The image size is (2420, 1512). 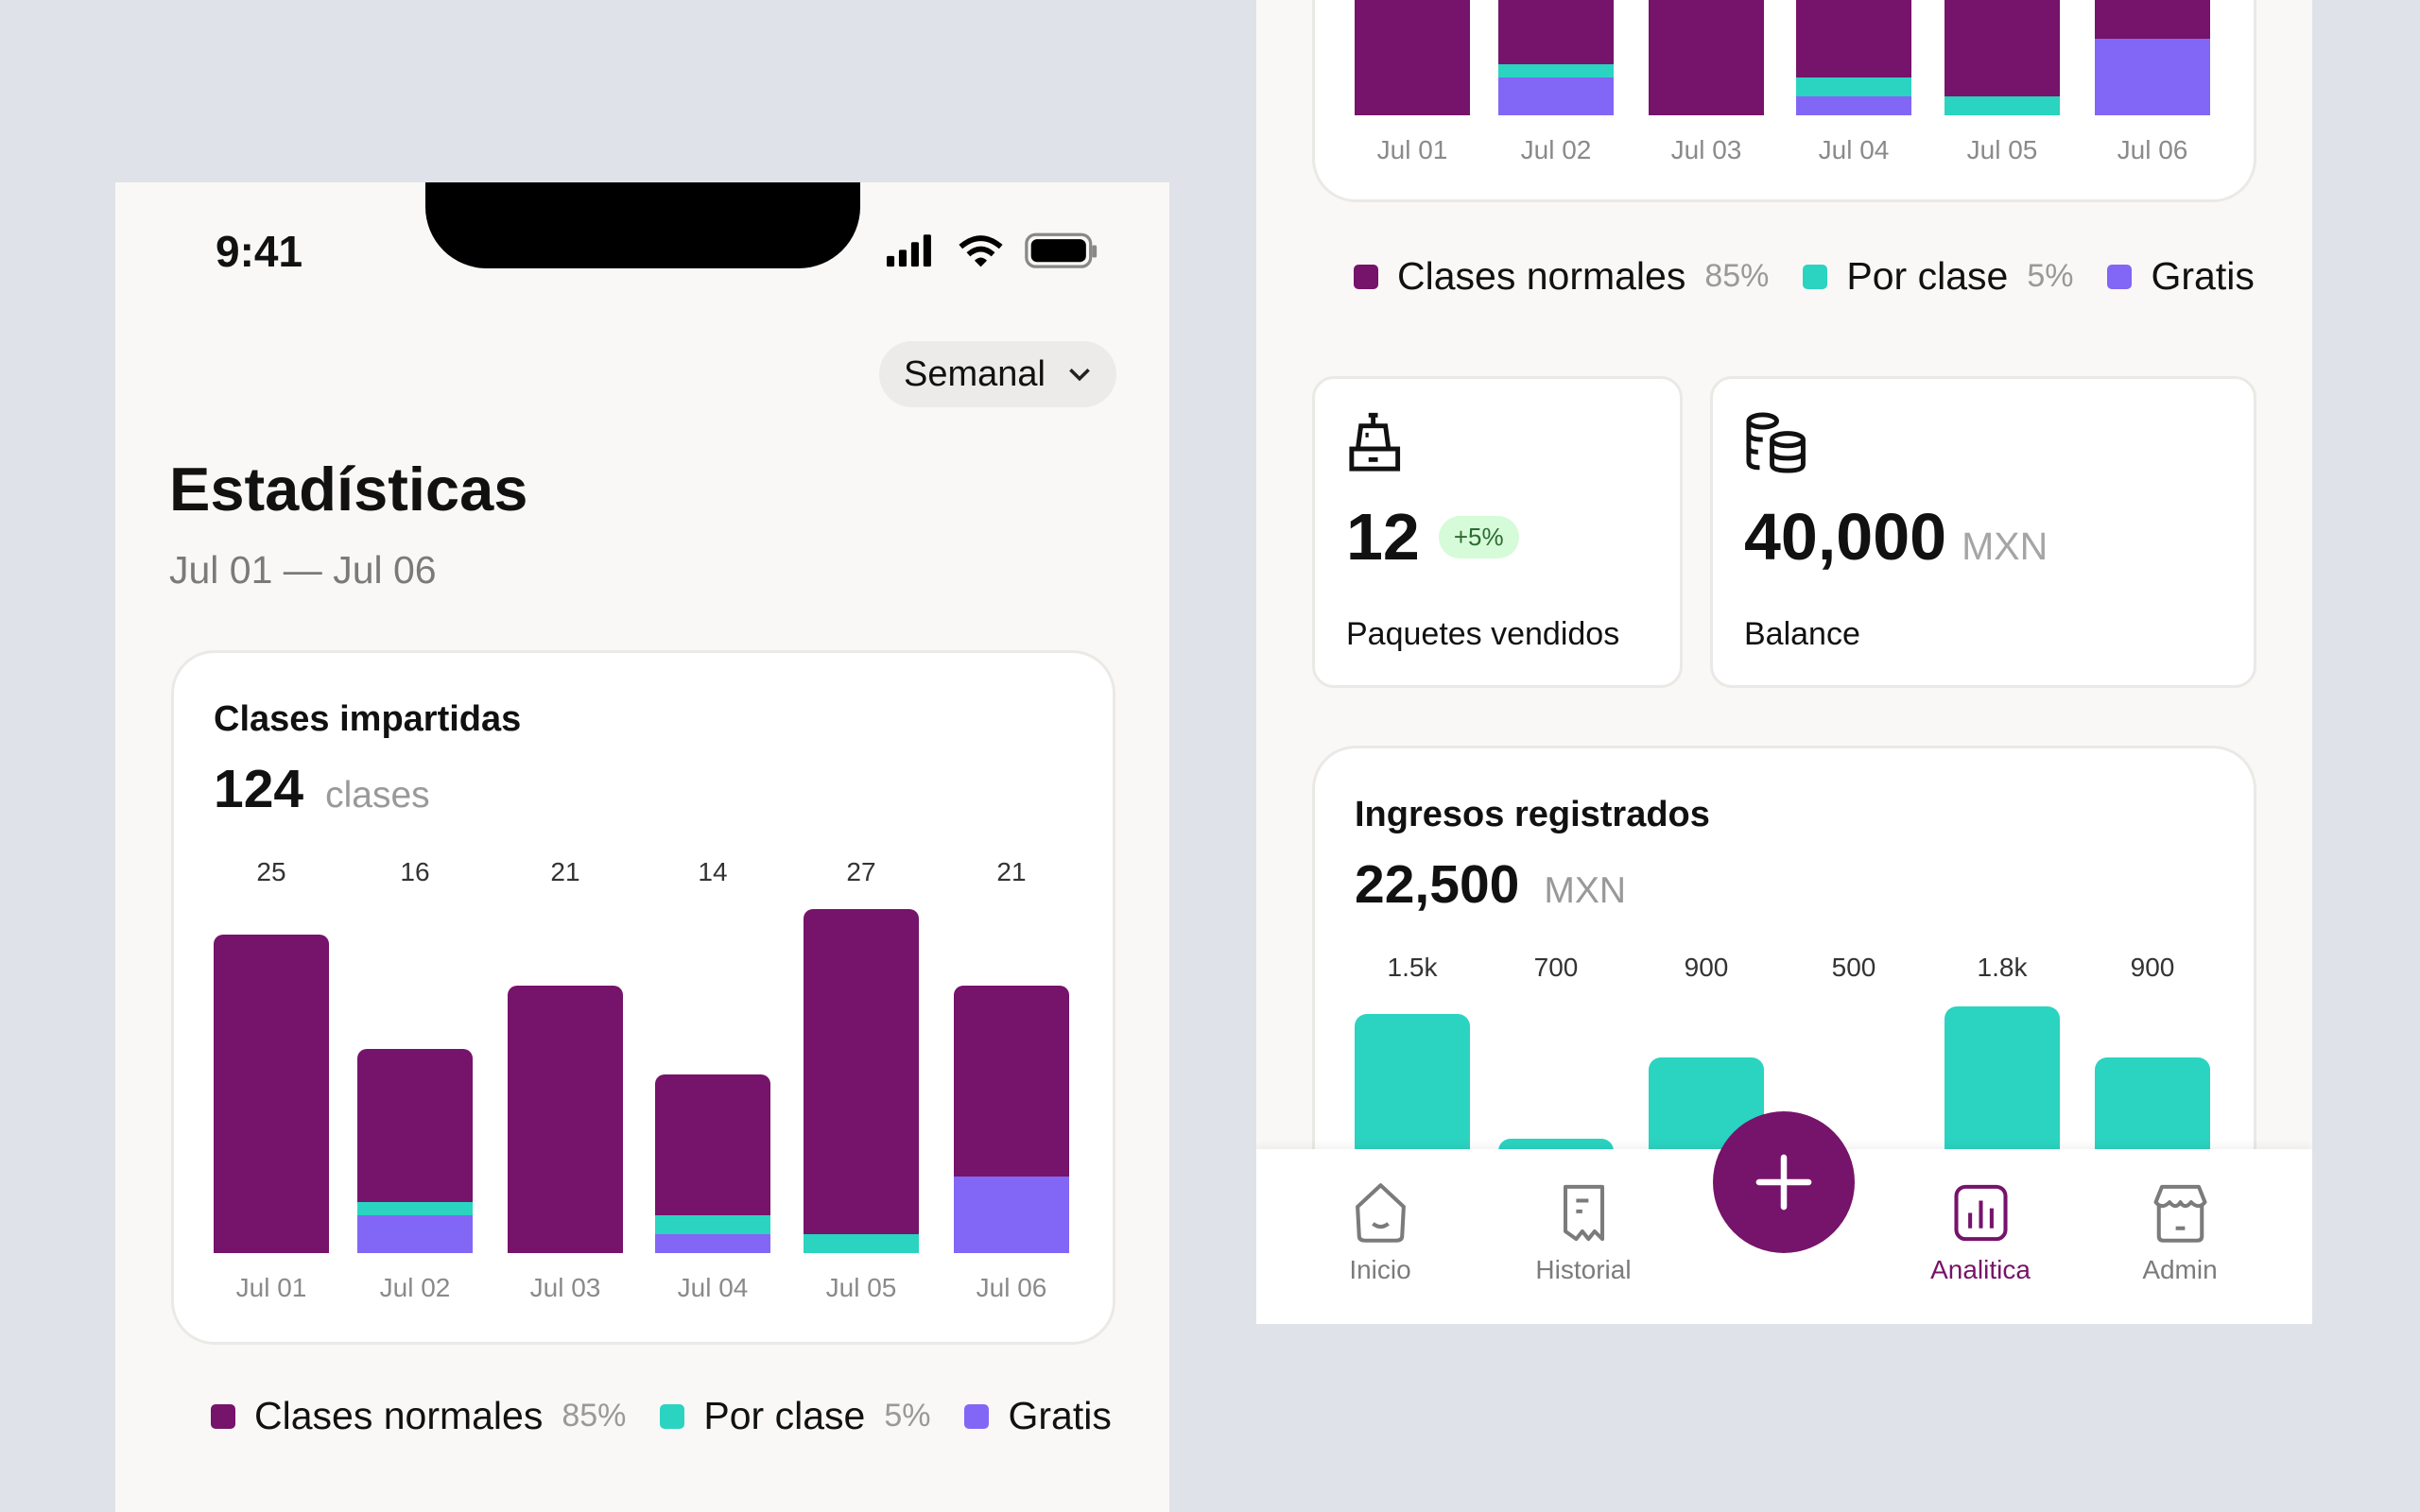 What do you see at coordinates (1784, 1182) in the screenshot?
I see `add-button` at bounding box center [1784, 1182].